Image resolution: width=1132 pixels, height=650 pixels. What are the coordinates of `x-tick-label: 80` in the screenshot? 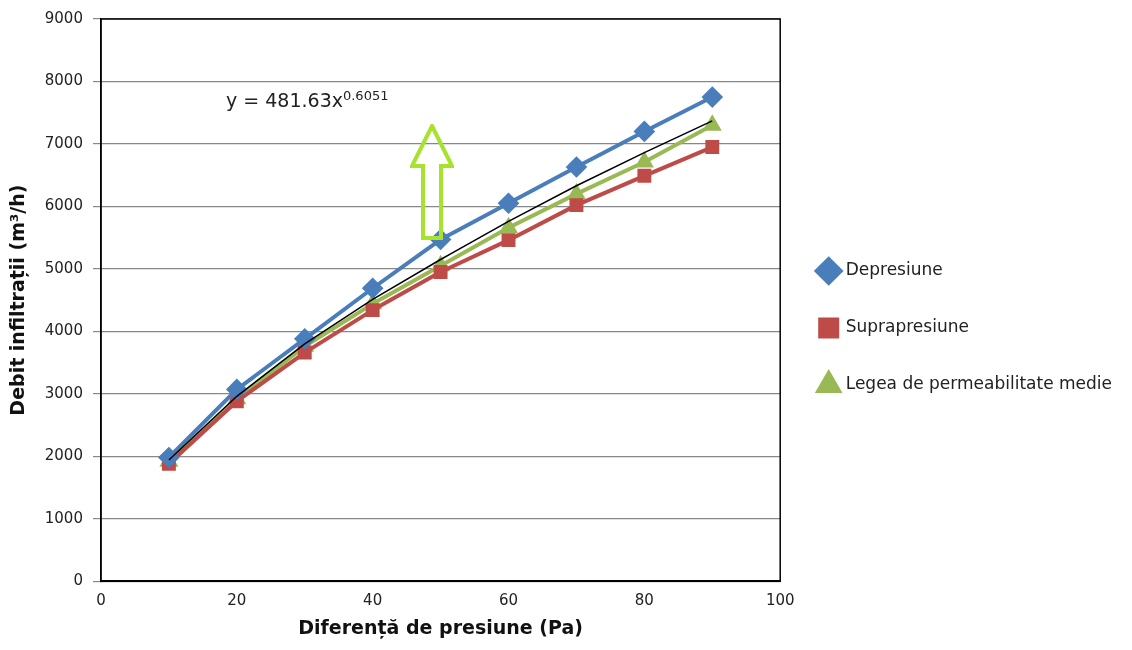 It's located at (644, 600).